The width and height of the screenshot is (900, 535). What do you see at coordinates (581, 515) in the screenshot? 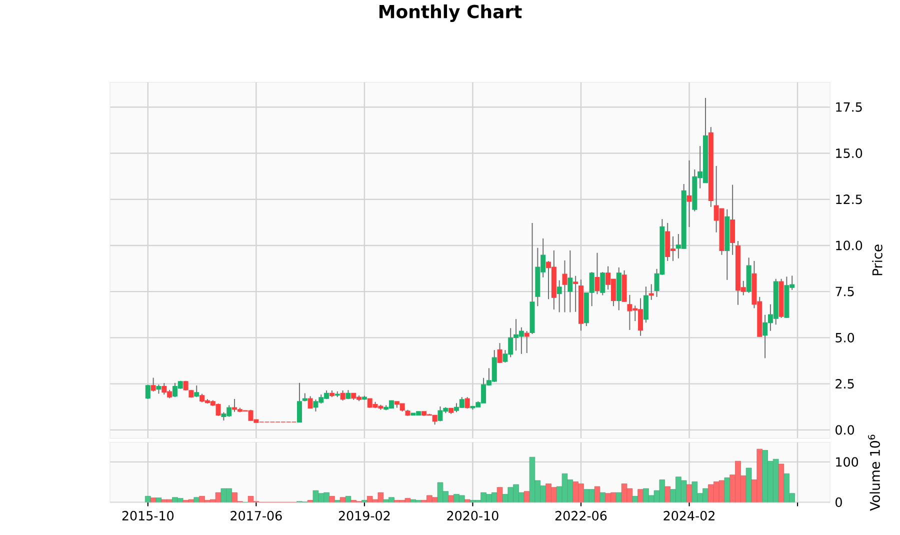
I see `x-tick-label: 2022-06` at bounding box center [581, 515].